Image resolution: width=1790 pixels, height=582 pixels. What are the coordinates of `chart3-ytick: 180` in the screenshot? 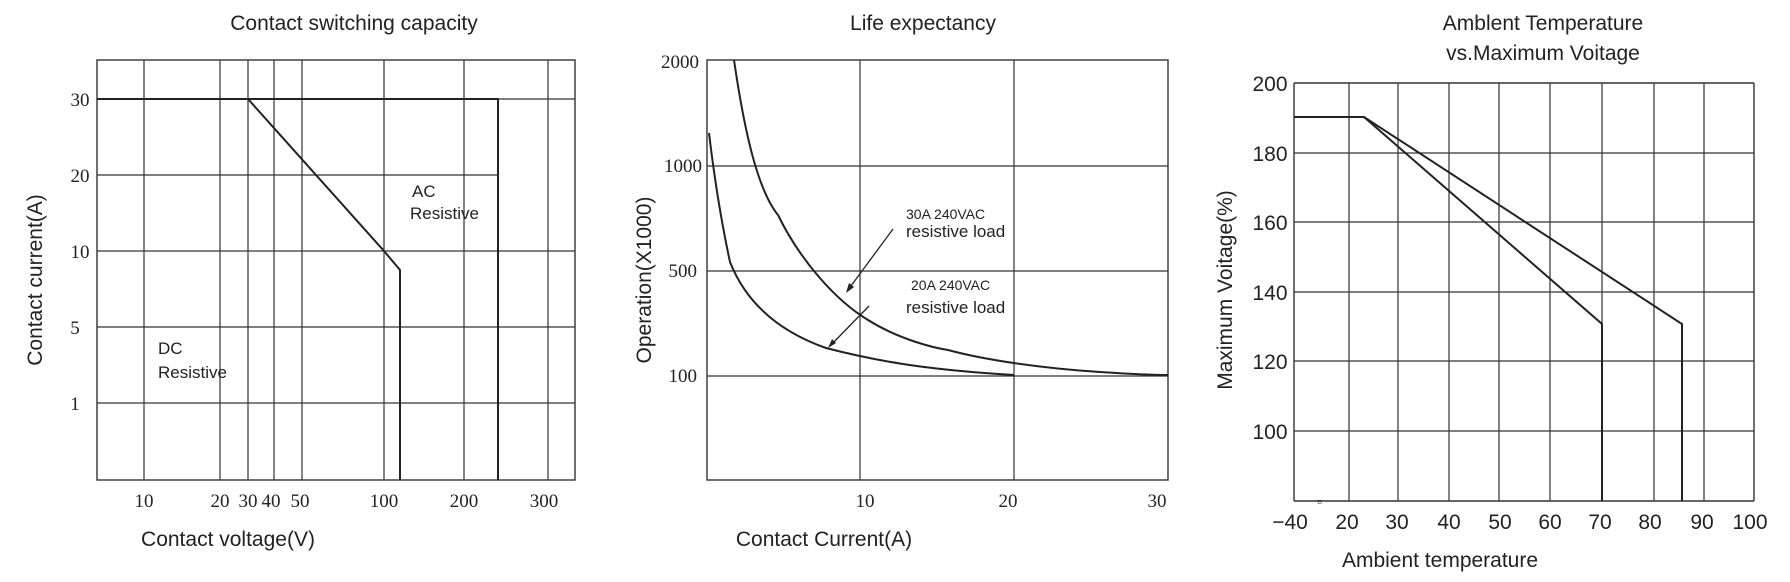 It's located at (1269, 154).